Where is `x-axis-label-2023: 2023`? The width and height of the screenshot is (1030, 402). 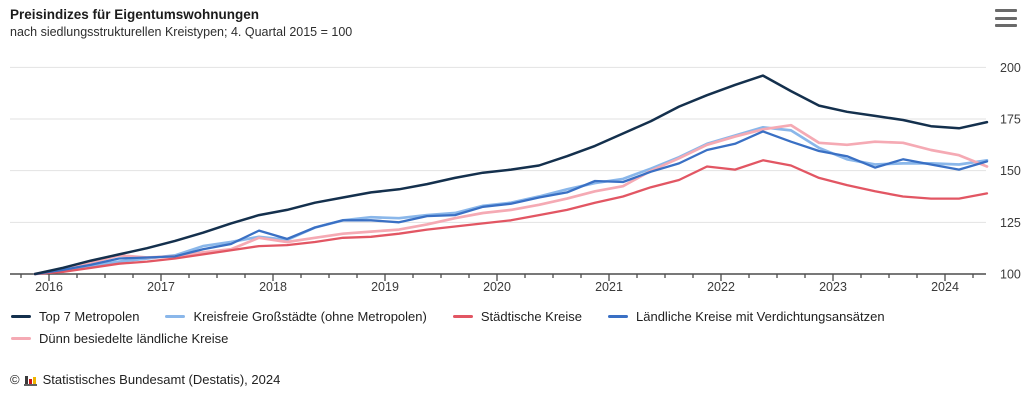
x-axis-label-2023: 2023 is located at coordinates (833, 287).